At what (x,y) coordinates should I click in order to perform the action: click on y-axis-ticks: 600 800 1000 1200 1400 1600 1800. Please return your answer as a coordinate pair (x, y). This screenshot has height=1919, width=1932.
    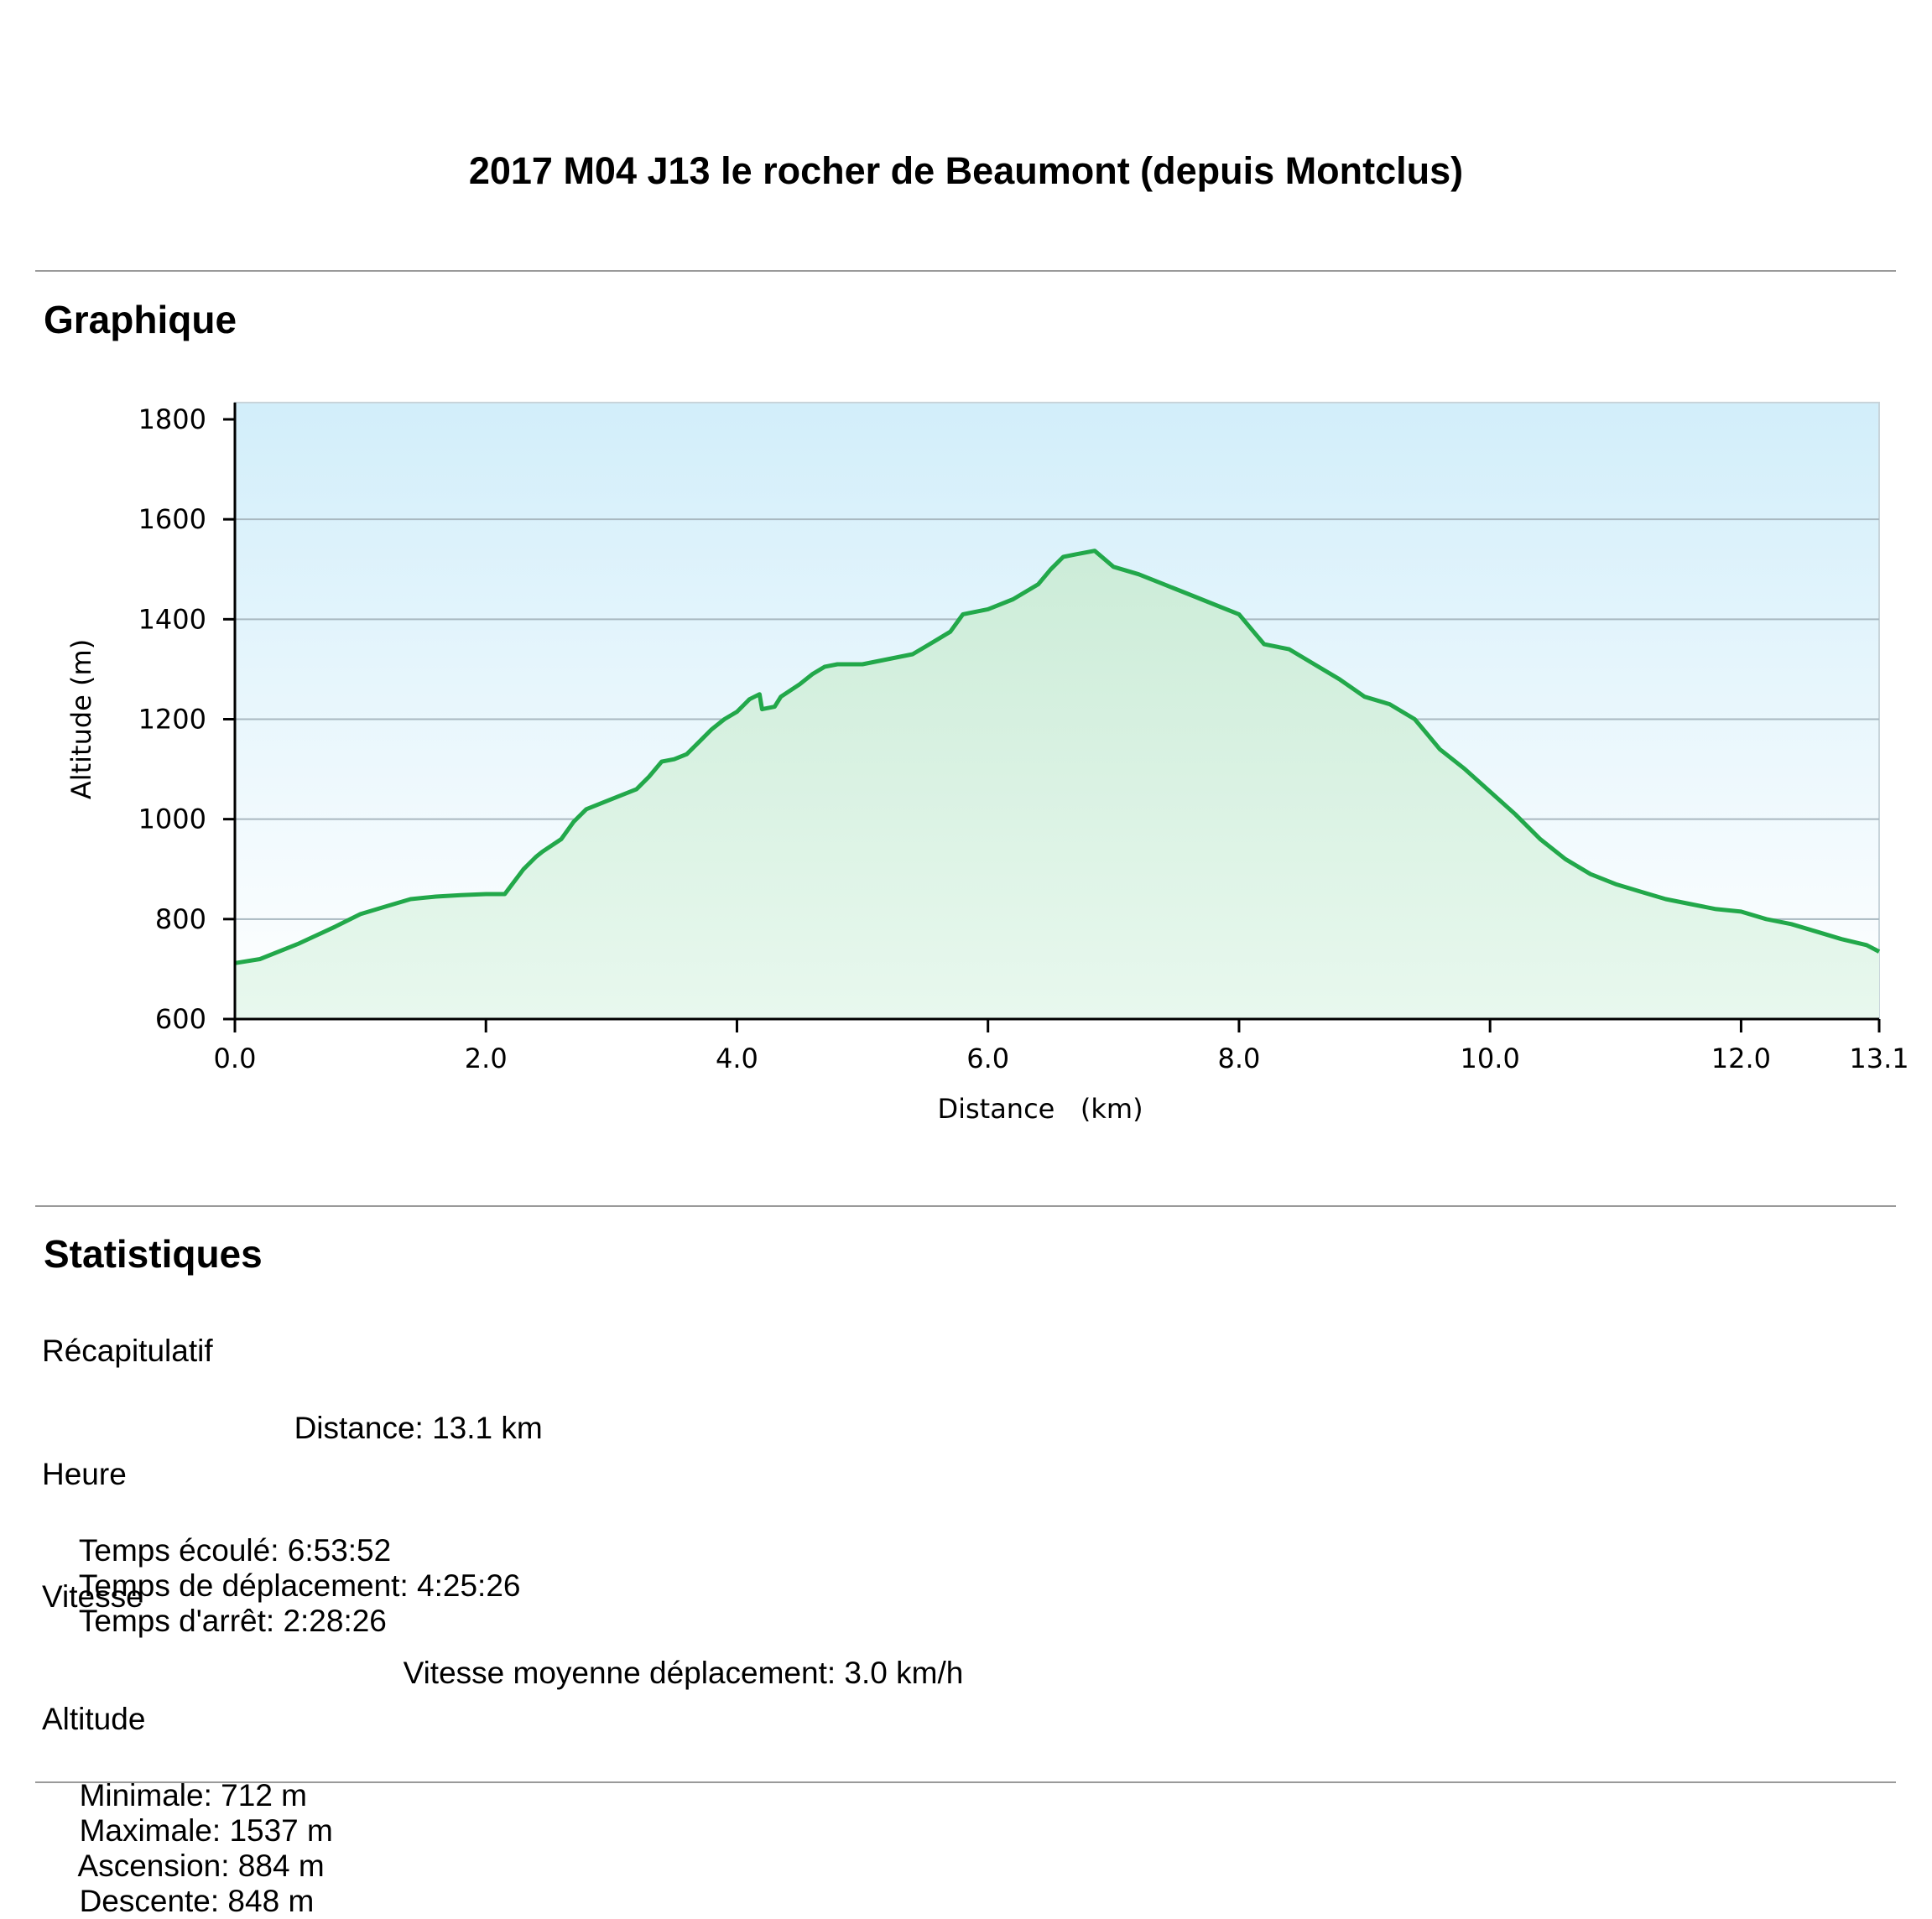
    Looking at the image, I should click on (186, 719).